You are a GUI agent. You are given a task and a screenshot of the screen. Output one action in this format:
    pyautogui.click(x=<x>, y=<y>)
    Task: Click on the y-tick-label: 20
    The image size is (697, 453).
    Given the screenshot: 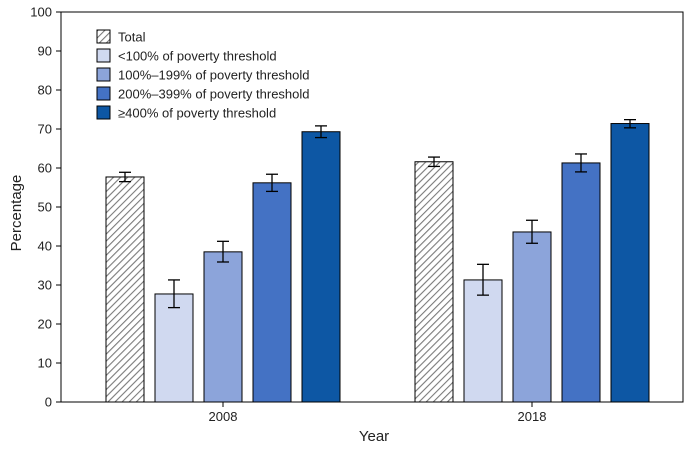 What is the action you would take?
    pyautogui.click(x=45, y=324)
    